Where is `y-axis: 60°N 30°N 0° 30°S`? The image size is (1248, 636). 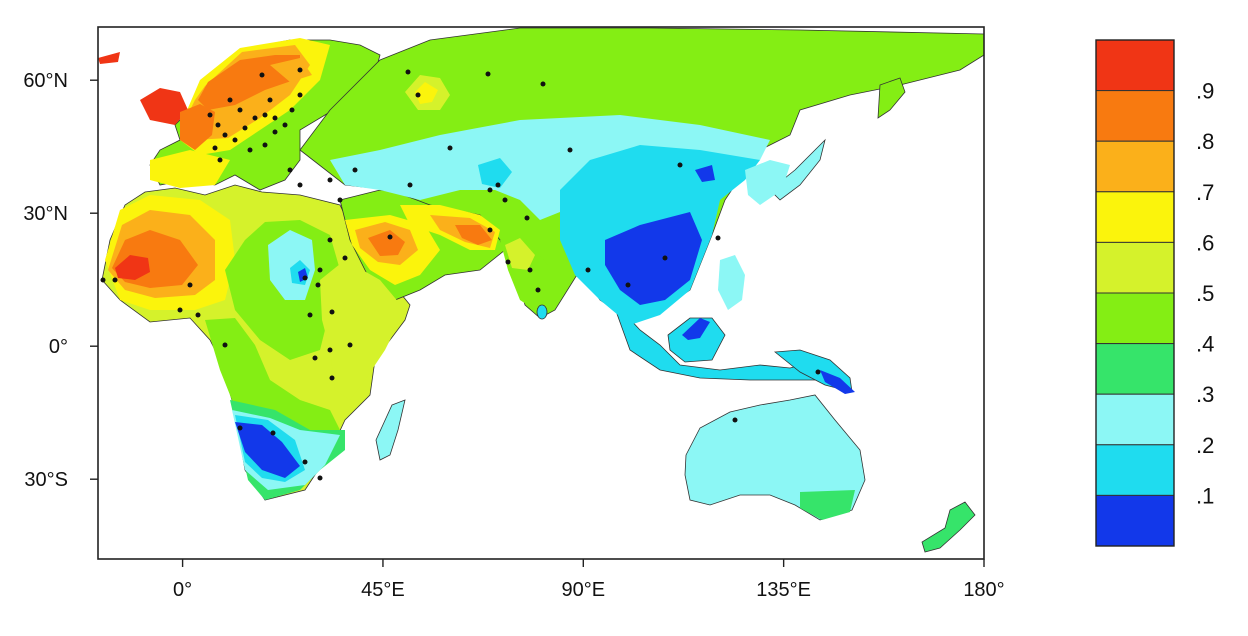
y-axis: 60°N 30°N 0° 30°S is located at coordinates (60, 280).